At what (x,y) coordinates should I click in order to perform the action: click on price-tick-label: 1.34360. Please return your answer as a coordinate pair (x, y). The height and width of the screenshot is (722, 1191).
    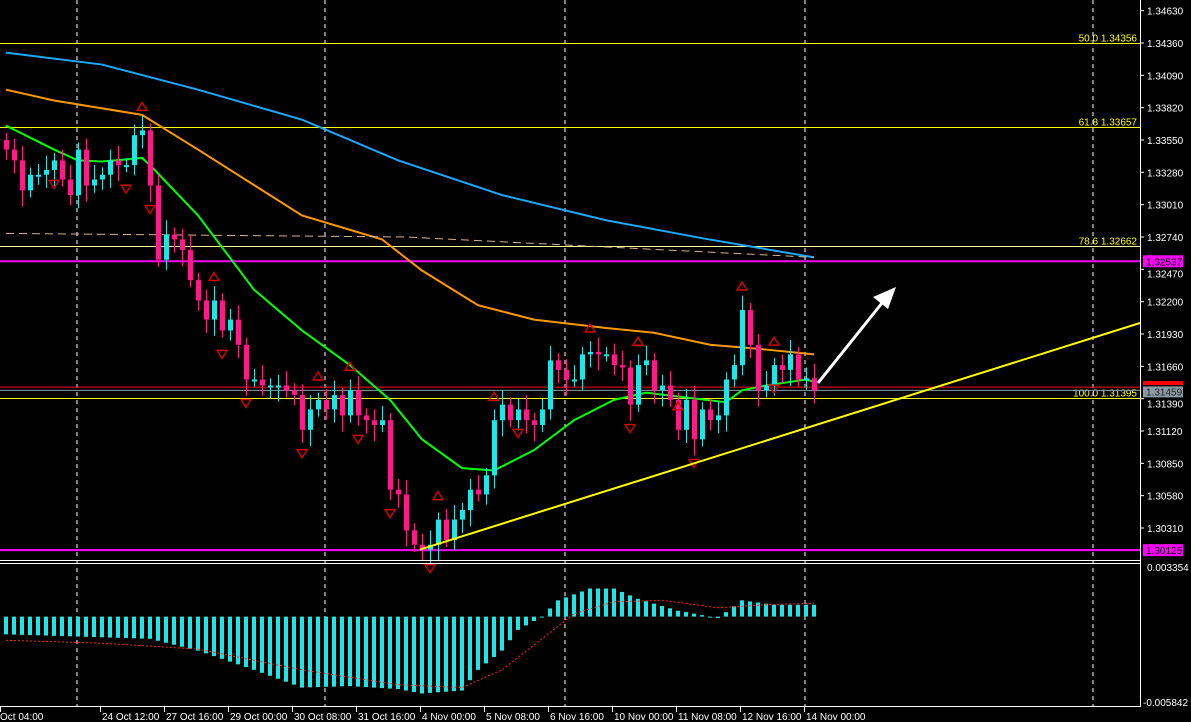
    Looking at the image, I should click on (1165, 44).